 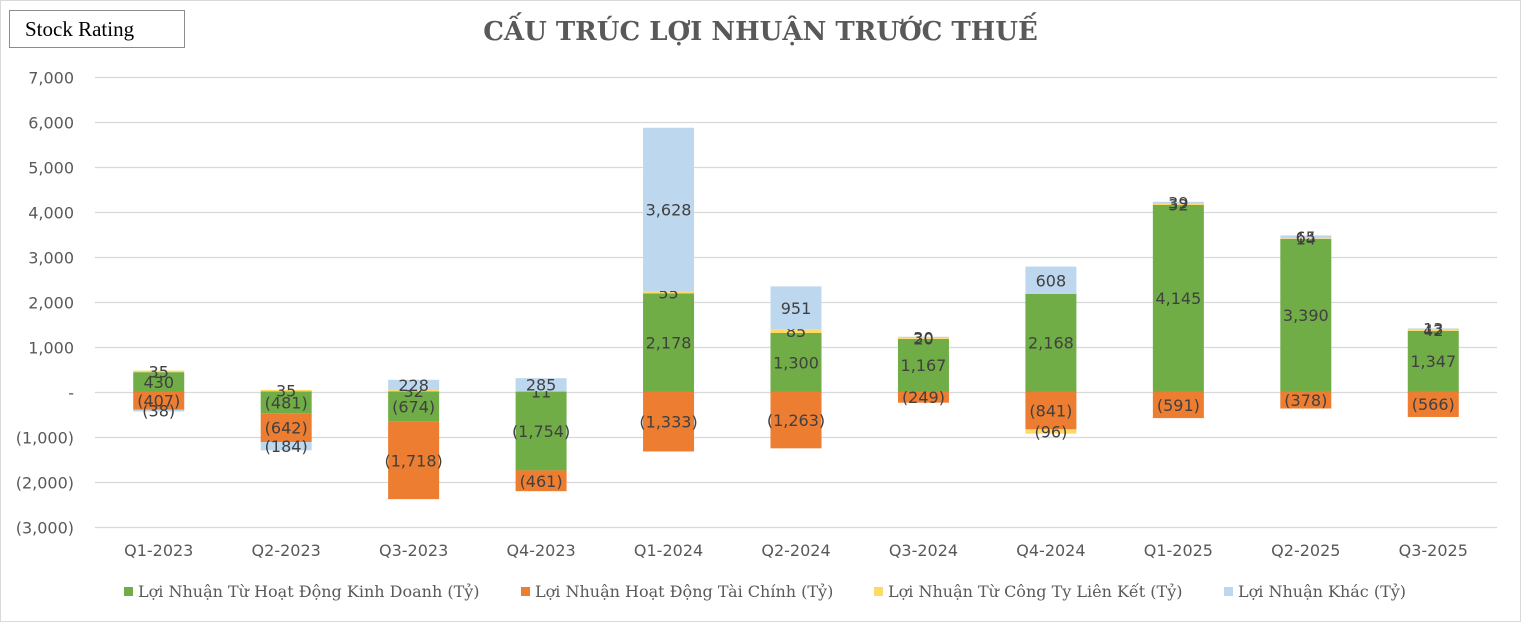 I want to click on data-label: (96), so click(x=1050, y=432).